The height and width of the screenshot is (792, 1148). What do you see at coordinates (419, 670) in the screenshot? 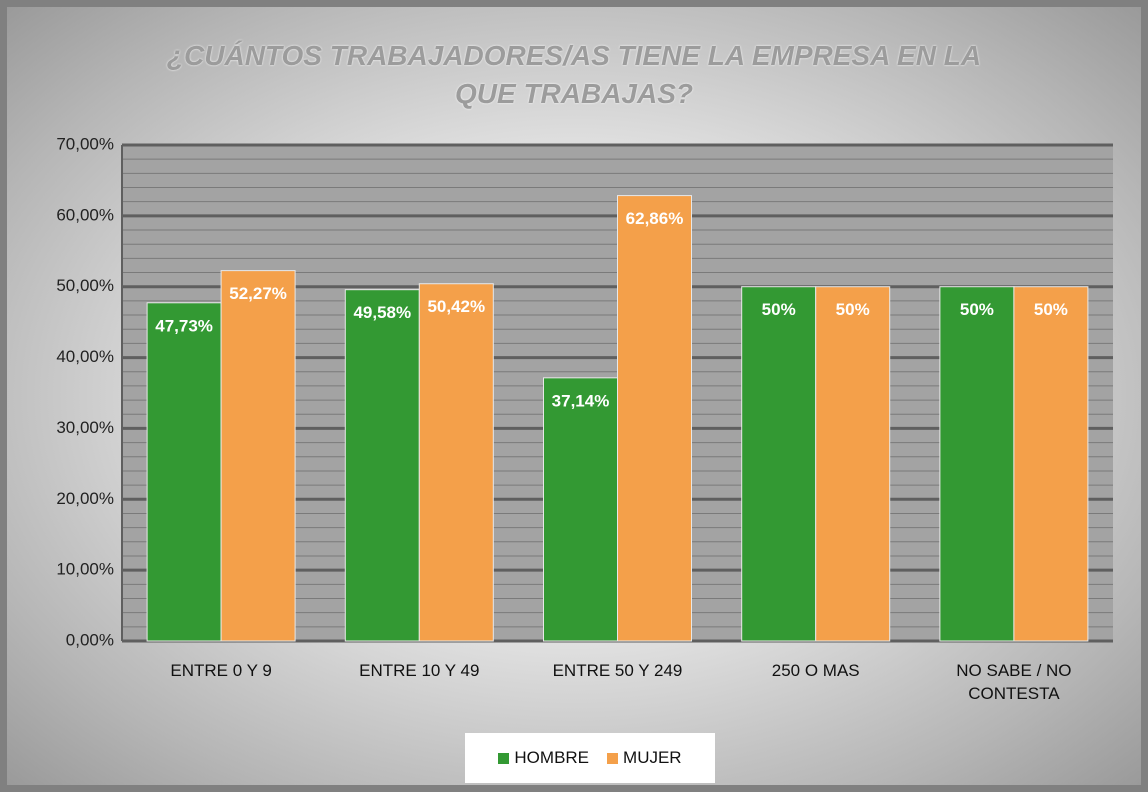
I see `x-tick-label: ENTRE 10 Y 49` at bounding box center [419, 670].